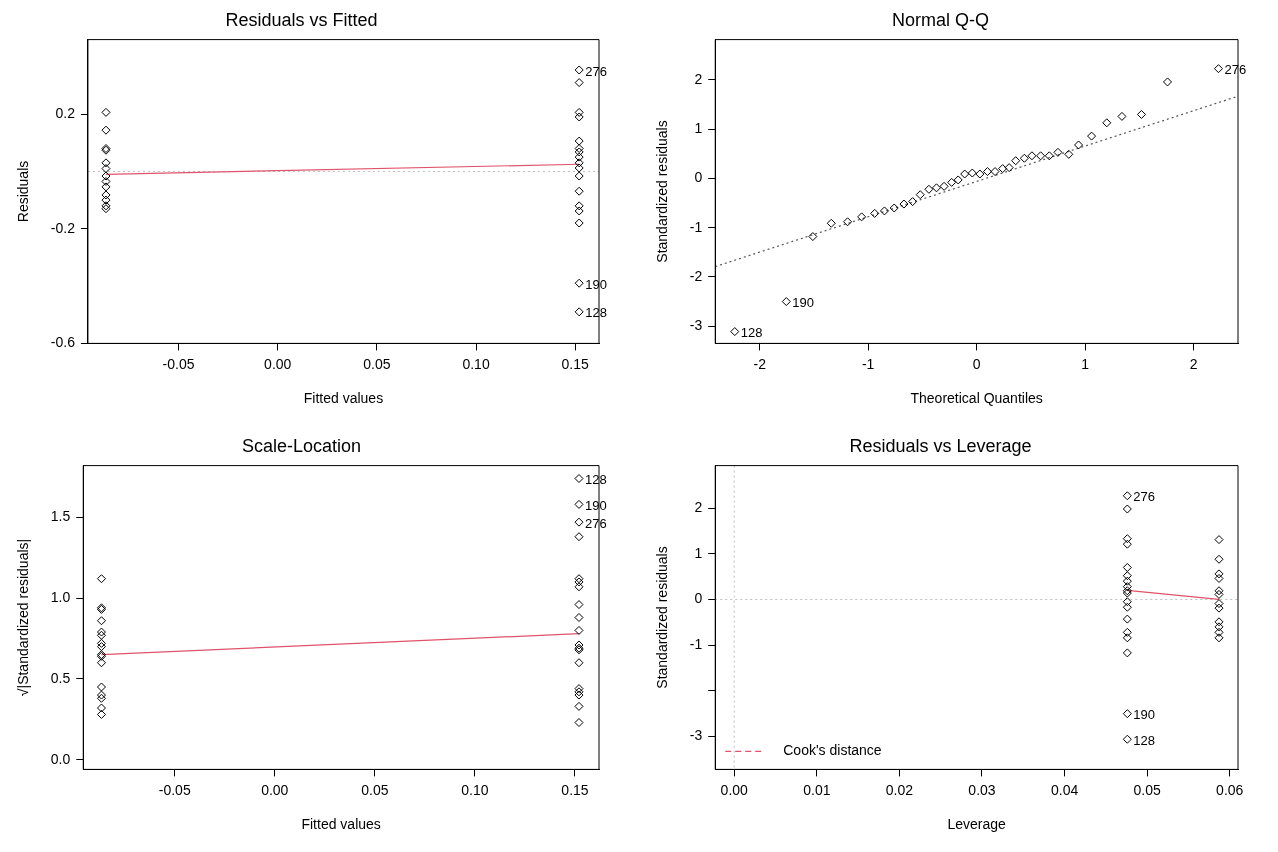  Describe the element at coordinates (698, 128) in the screenshot. I see `y-tick-label: 1` at that location.